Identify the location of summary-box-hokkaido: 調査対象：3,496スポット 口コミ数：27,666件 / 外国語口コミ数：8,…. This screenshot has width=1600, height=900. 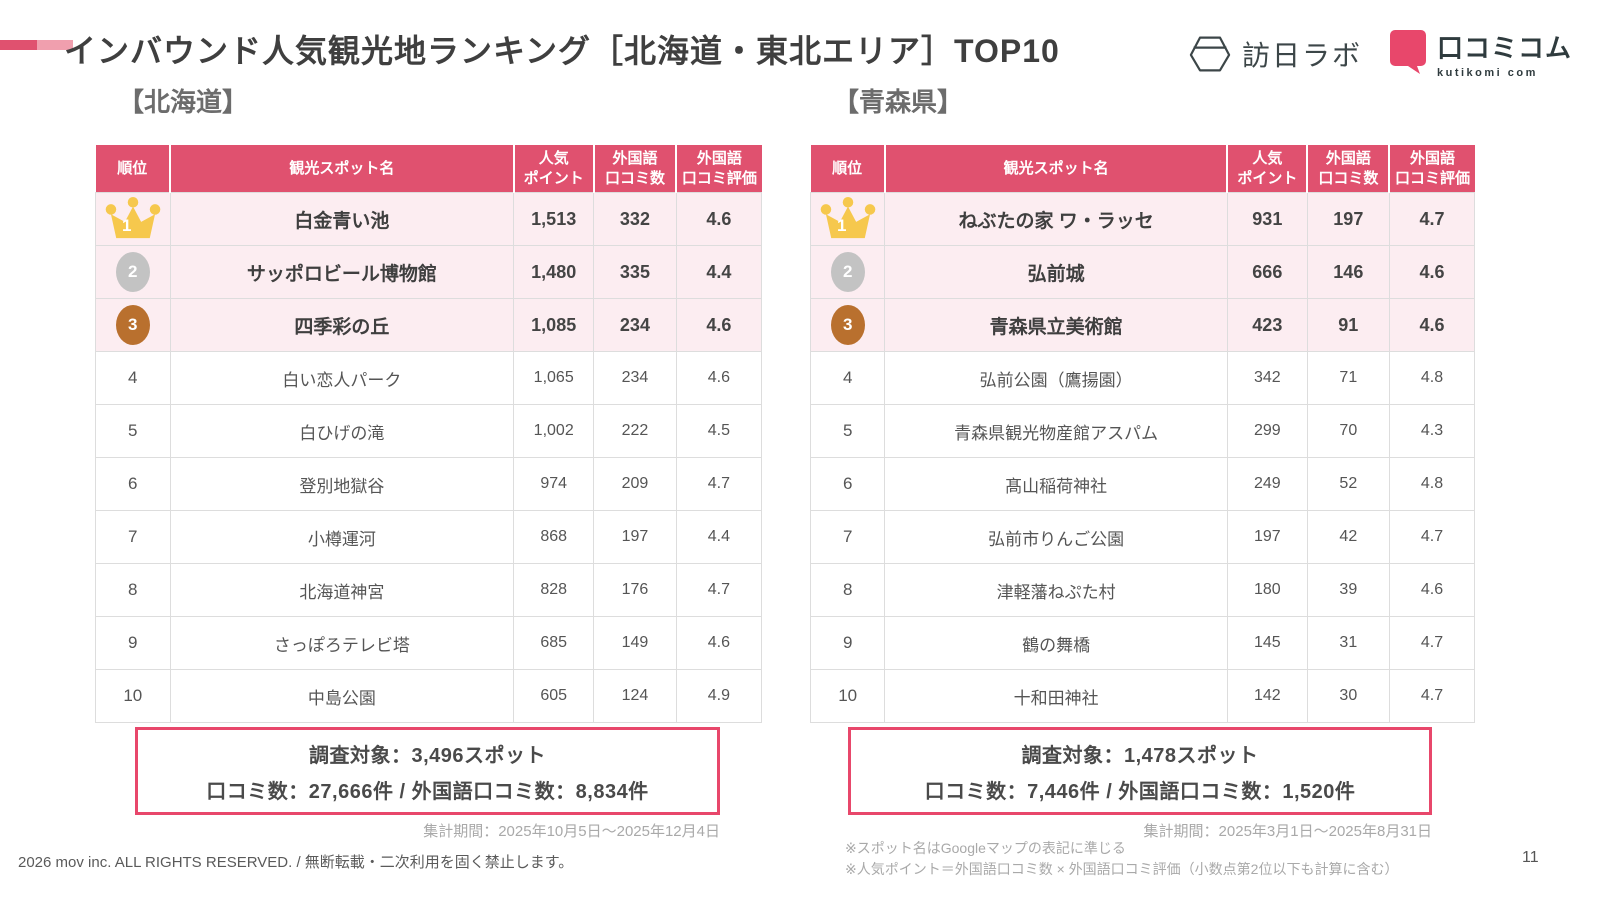
(427, 771).